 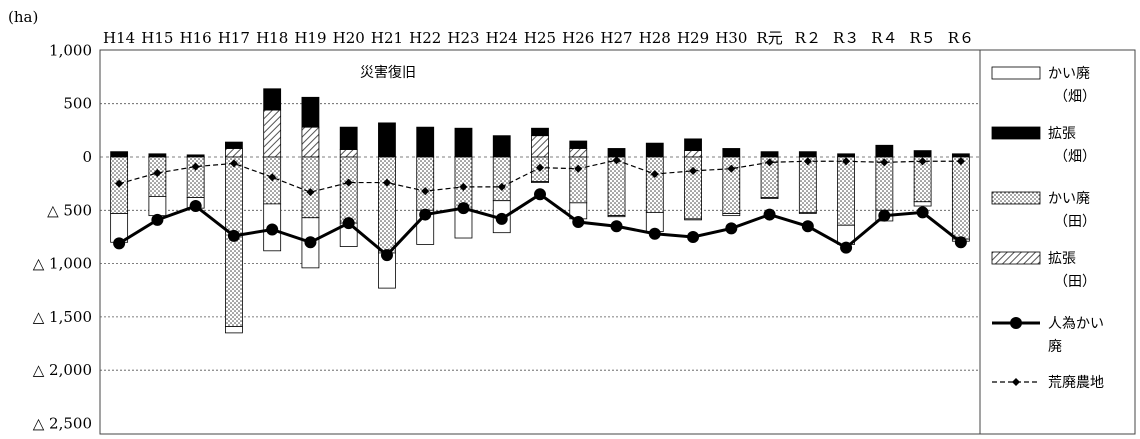 What do you see at coordinates (70, 50) in the screenshot?
I see `y-tick-label: 1,000` at bounding box center [70, 50].